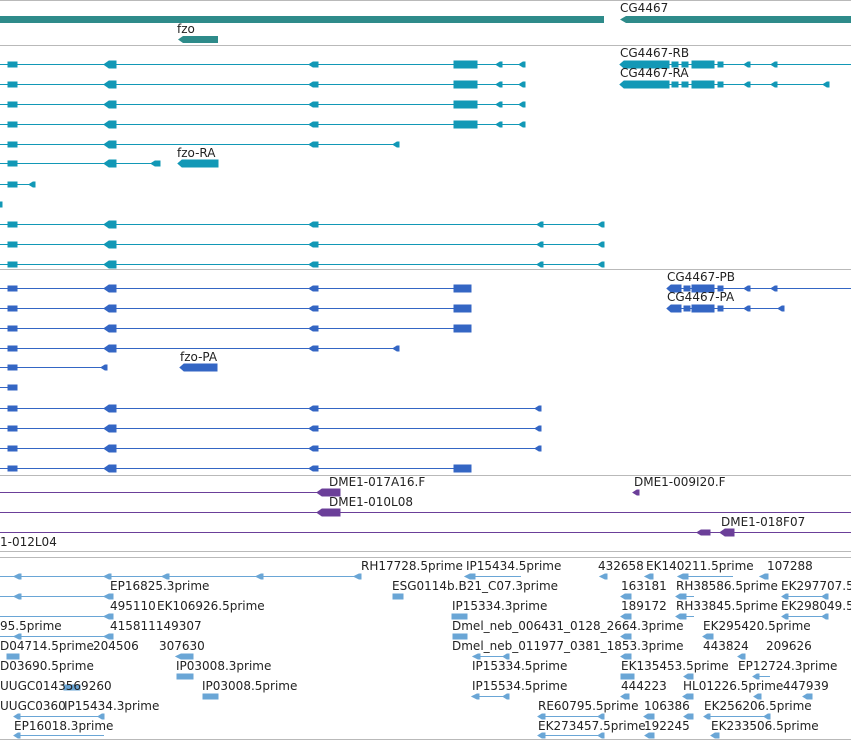 This screenshot has height=741, width=851. Describe the element at coordinates (644, 8) in the screenshot. I see `gene-label-cg4467: CG4467` at that location.